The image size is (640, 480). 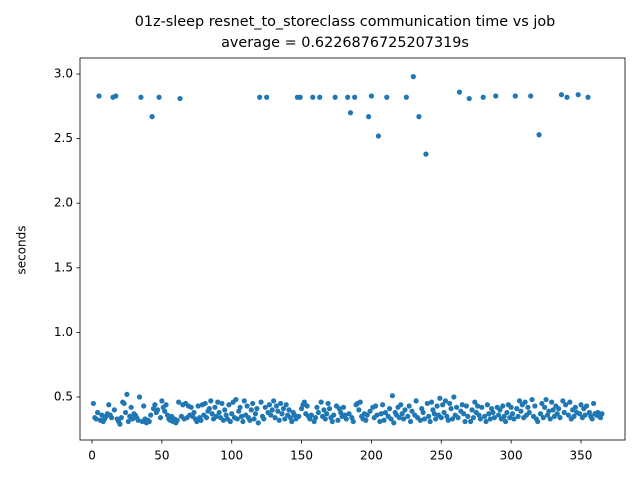 I want to click on y-tick-label: 3.0, so click(x=63, y=74).